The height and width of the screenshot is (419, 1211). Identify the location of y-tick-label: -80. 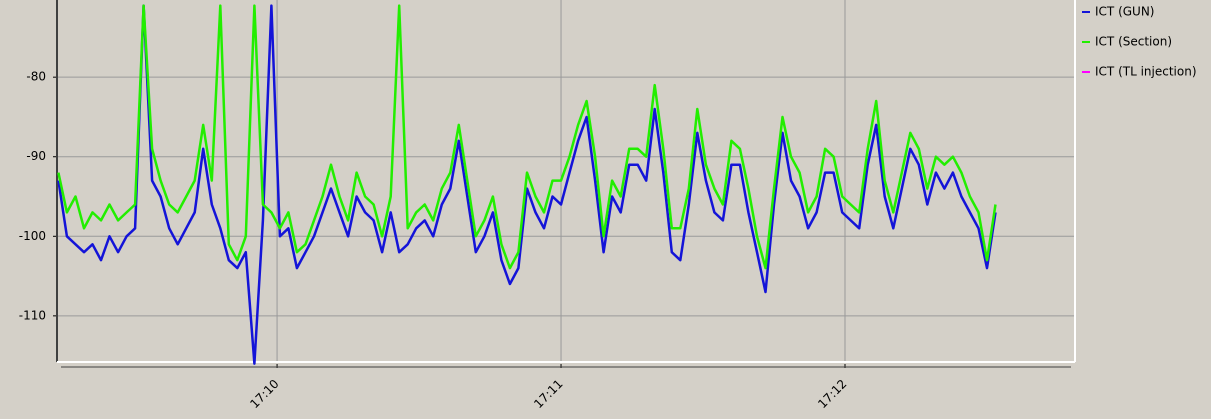
(36, 77).